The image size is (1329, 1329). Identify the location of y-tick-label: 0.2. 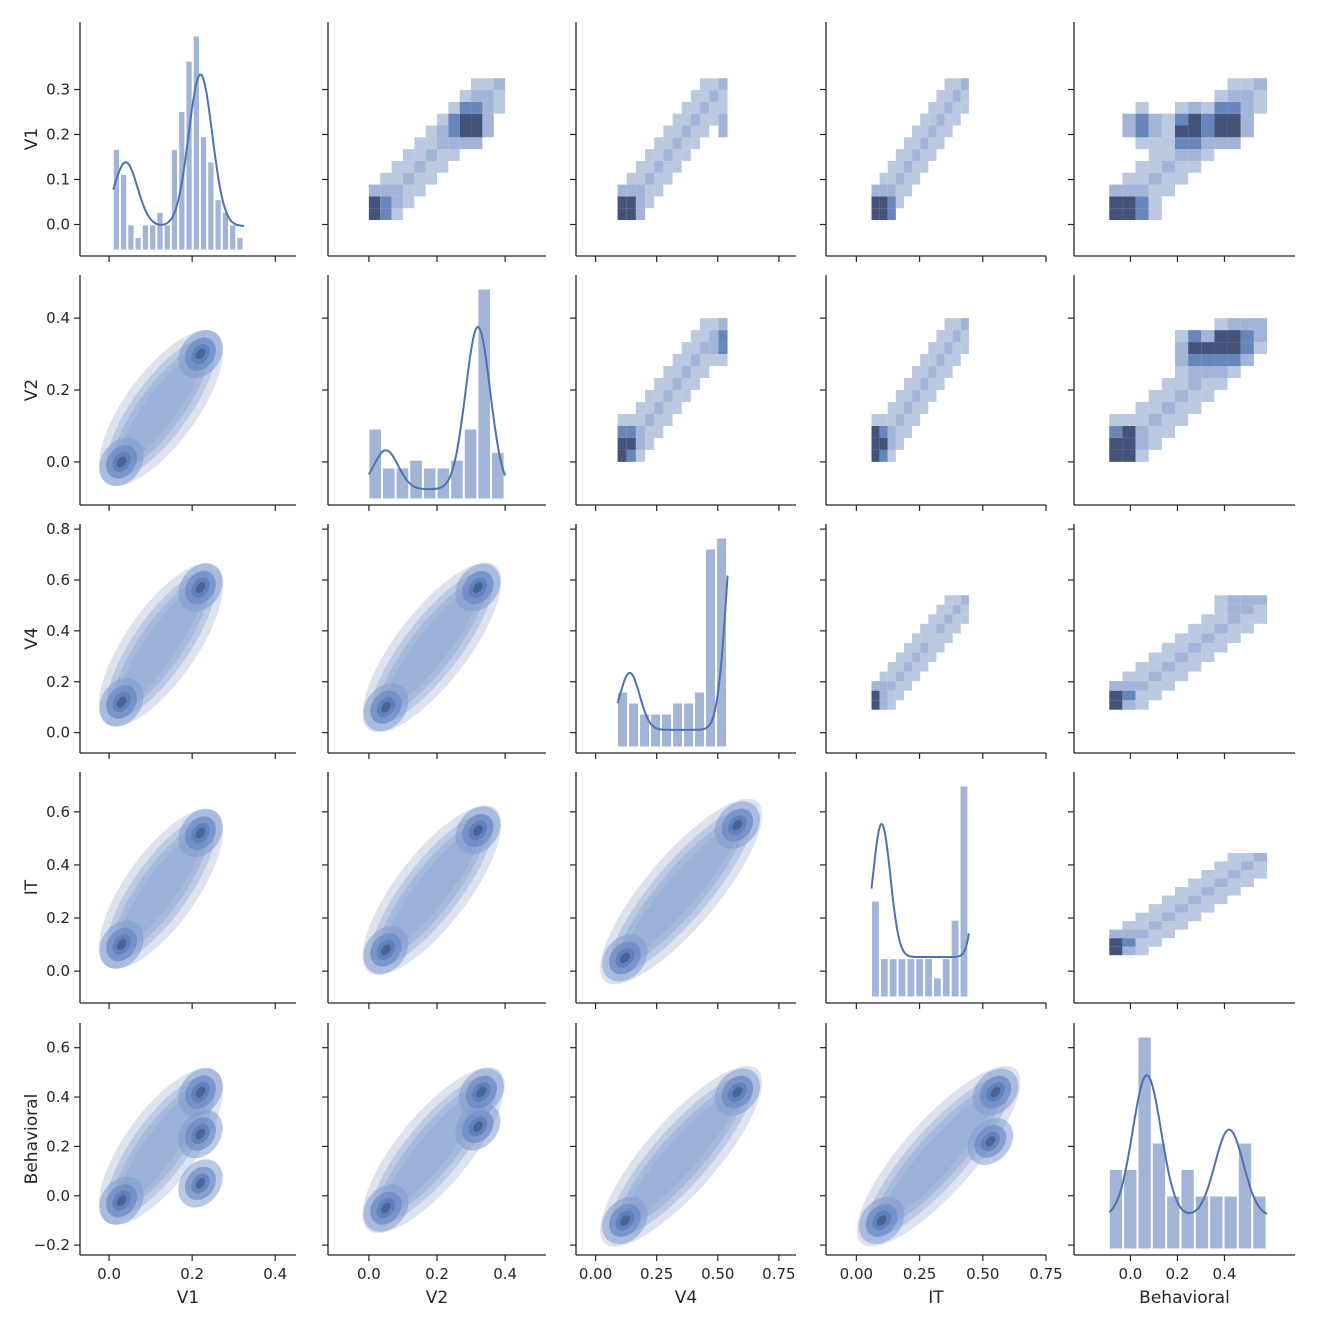
(58, 135).